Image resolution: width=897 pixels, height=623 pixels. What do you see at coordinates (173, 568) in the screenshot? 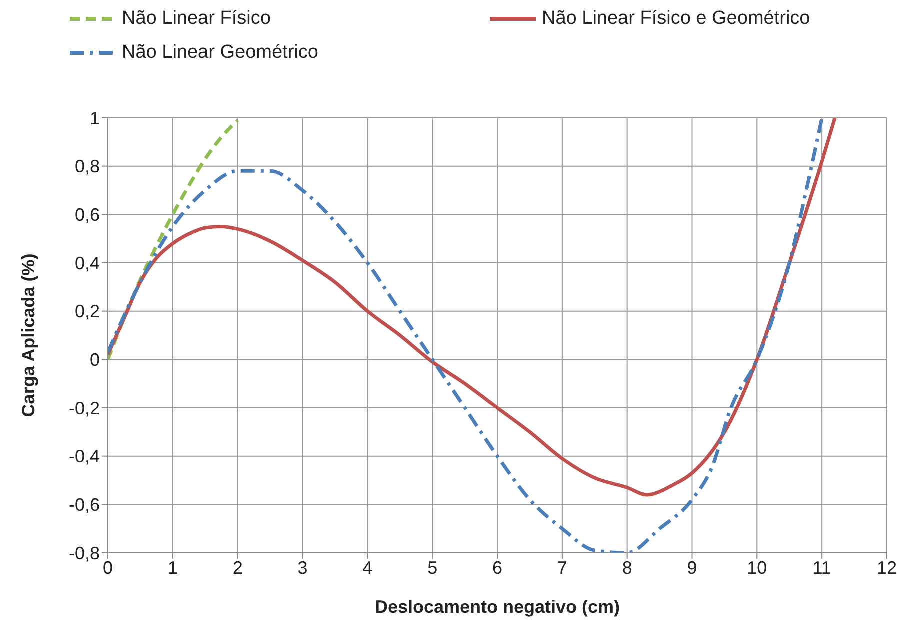
I see `x-tick-label: 1` at bounding box center [173, 568].